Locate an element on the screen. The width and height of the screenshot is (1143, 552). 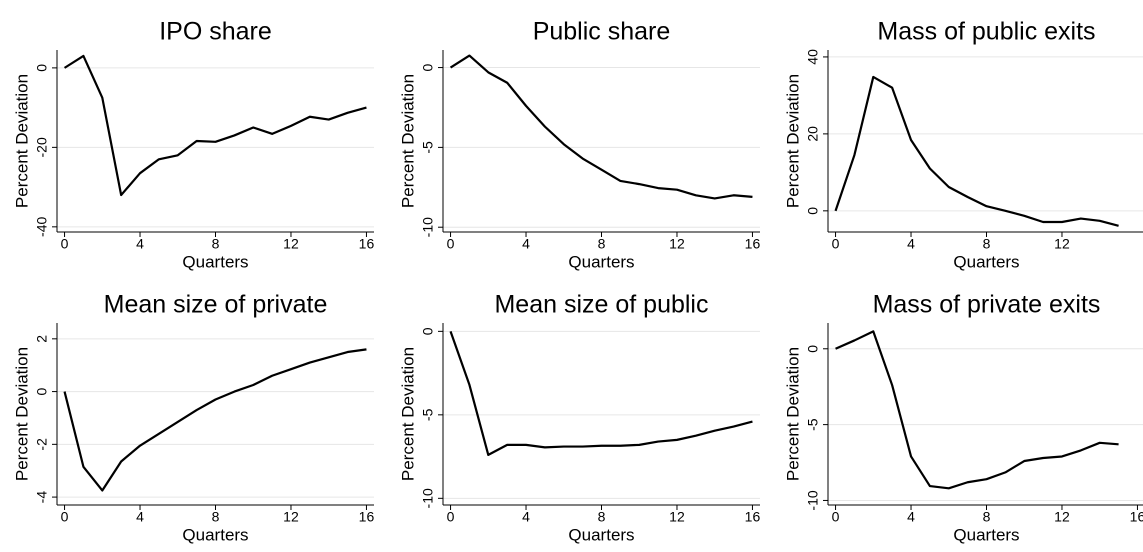
y-tick-label: -20 is located at coordinates (42, 147).